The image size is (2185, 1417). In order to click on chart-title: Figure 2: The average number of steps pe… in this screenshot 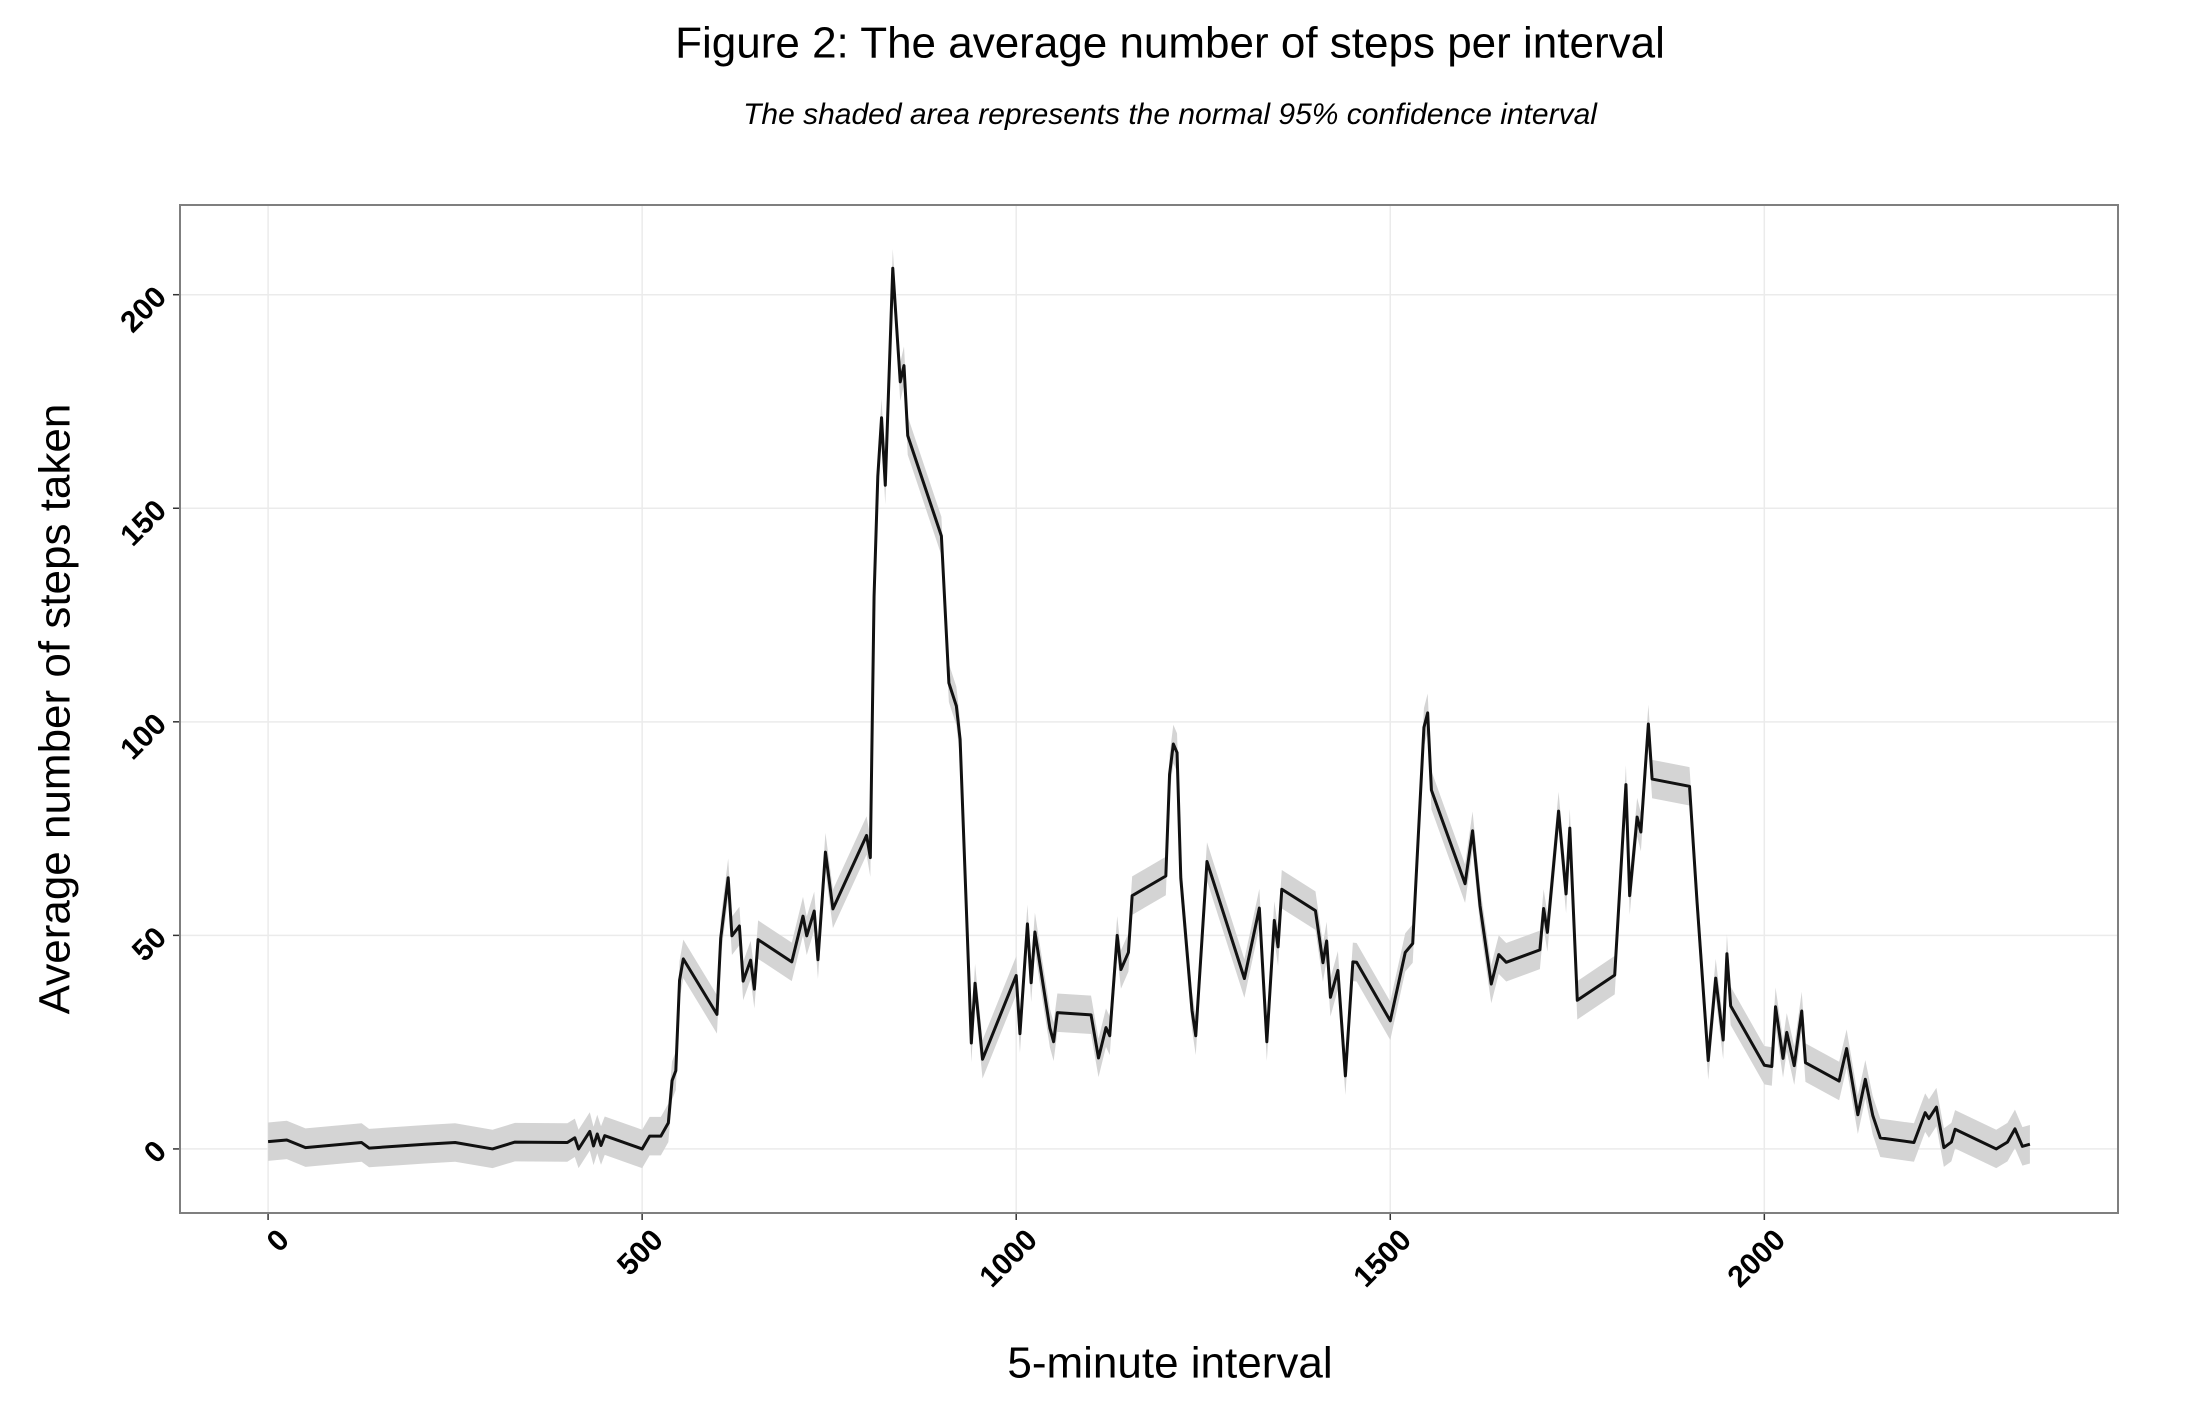, I will do `click(1170, 43)`.